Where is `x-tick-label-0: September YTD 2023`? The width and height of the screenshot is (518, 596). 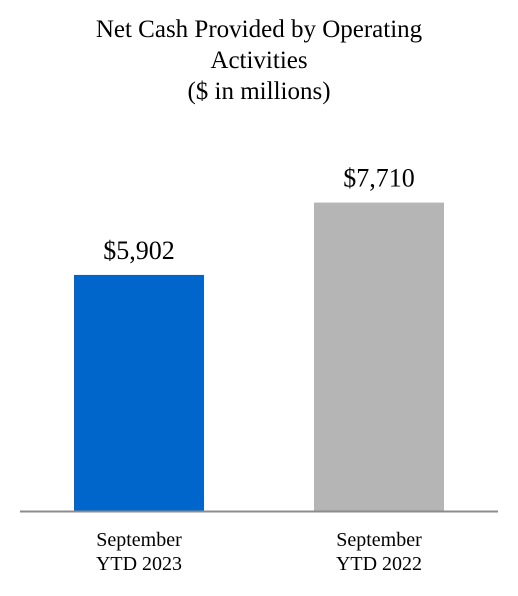 x-tick-label-0: September YTD 2023 is located at coordinates (139, 552).